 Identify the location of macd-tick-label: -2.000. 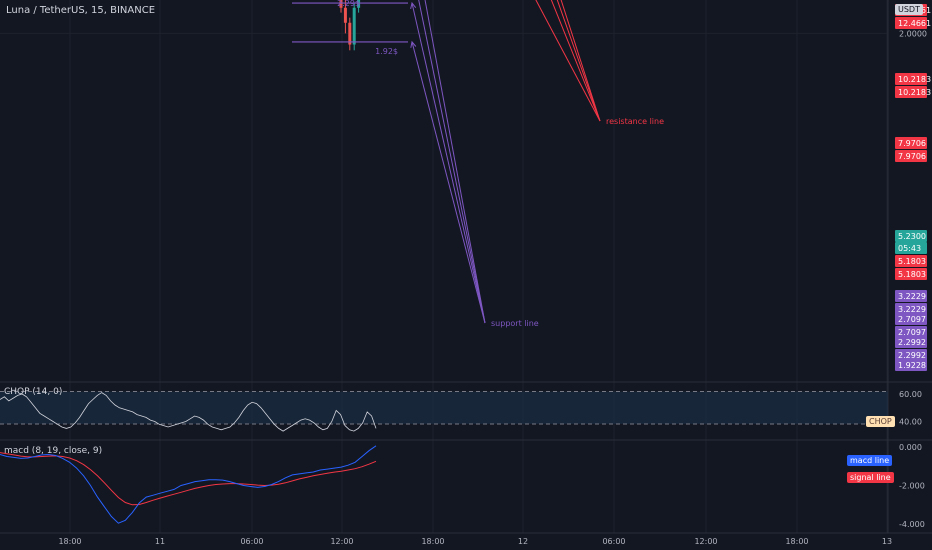
(912, 486).